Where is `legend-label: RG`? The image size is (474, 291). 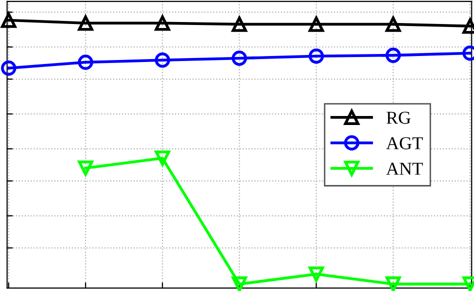
legend-label: RG is located at coordinates (398, 118).